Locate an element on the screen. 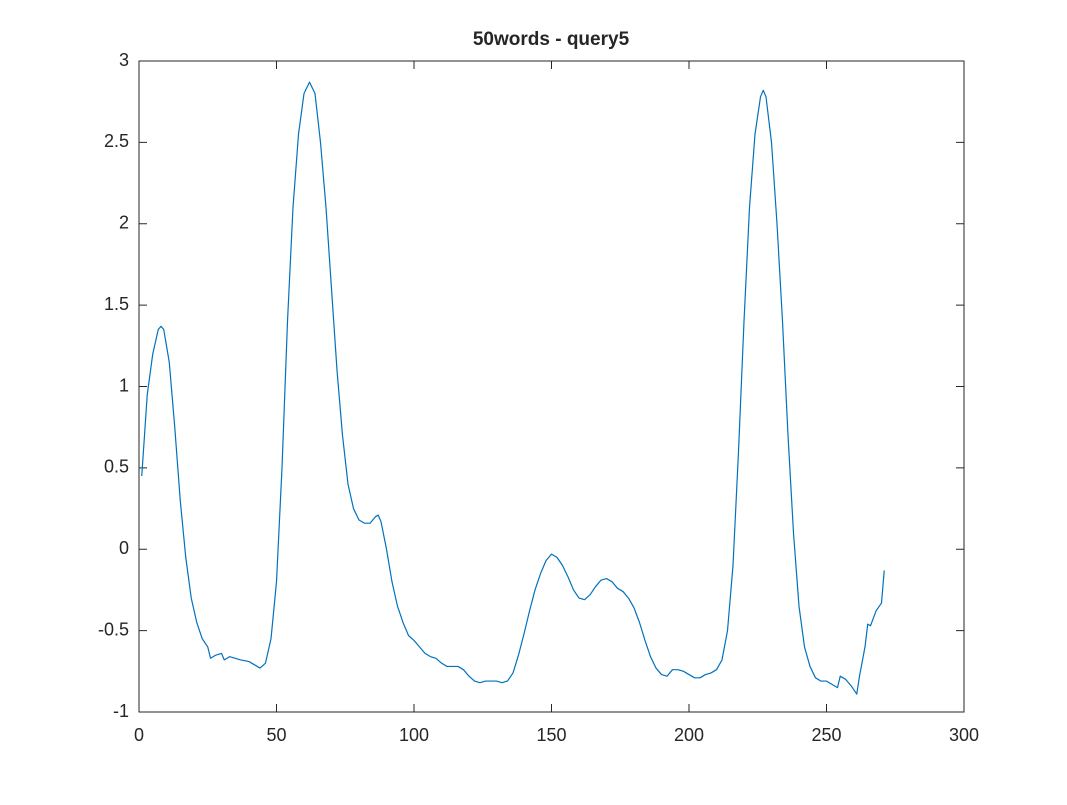 The width and height of the screenshot is (1067, 805). x-tick-label: 0 is located at coordinates (139, 735).